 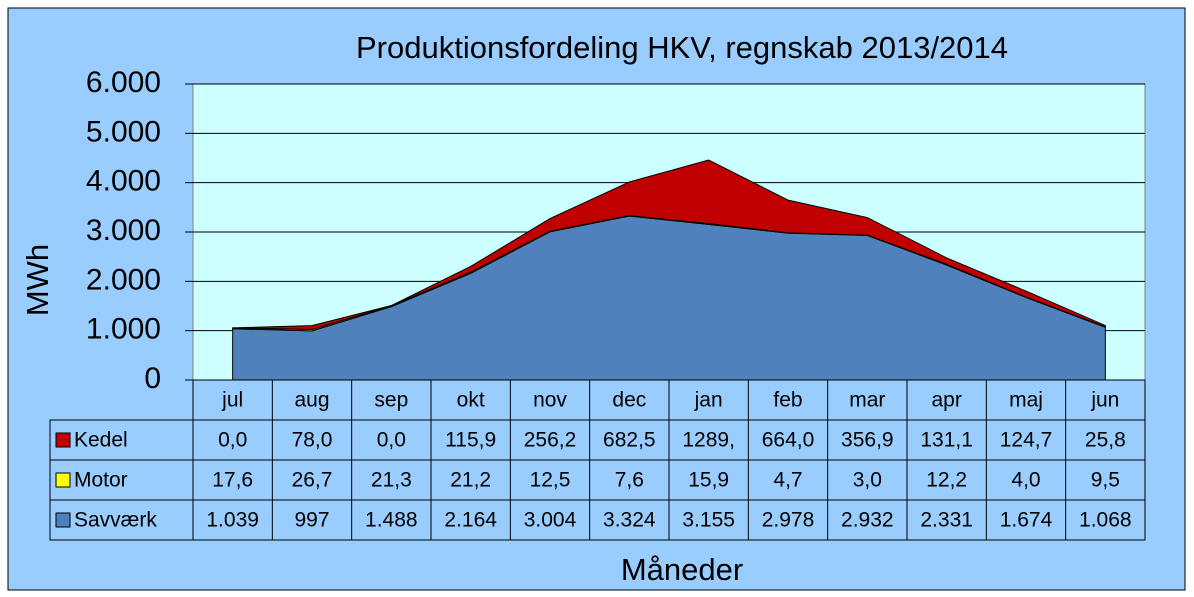 What do you see at coordinates (946, 480) in the screenshot?
I see `table-value: 12,2` at bounding box center [946, 480].